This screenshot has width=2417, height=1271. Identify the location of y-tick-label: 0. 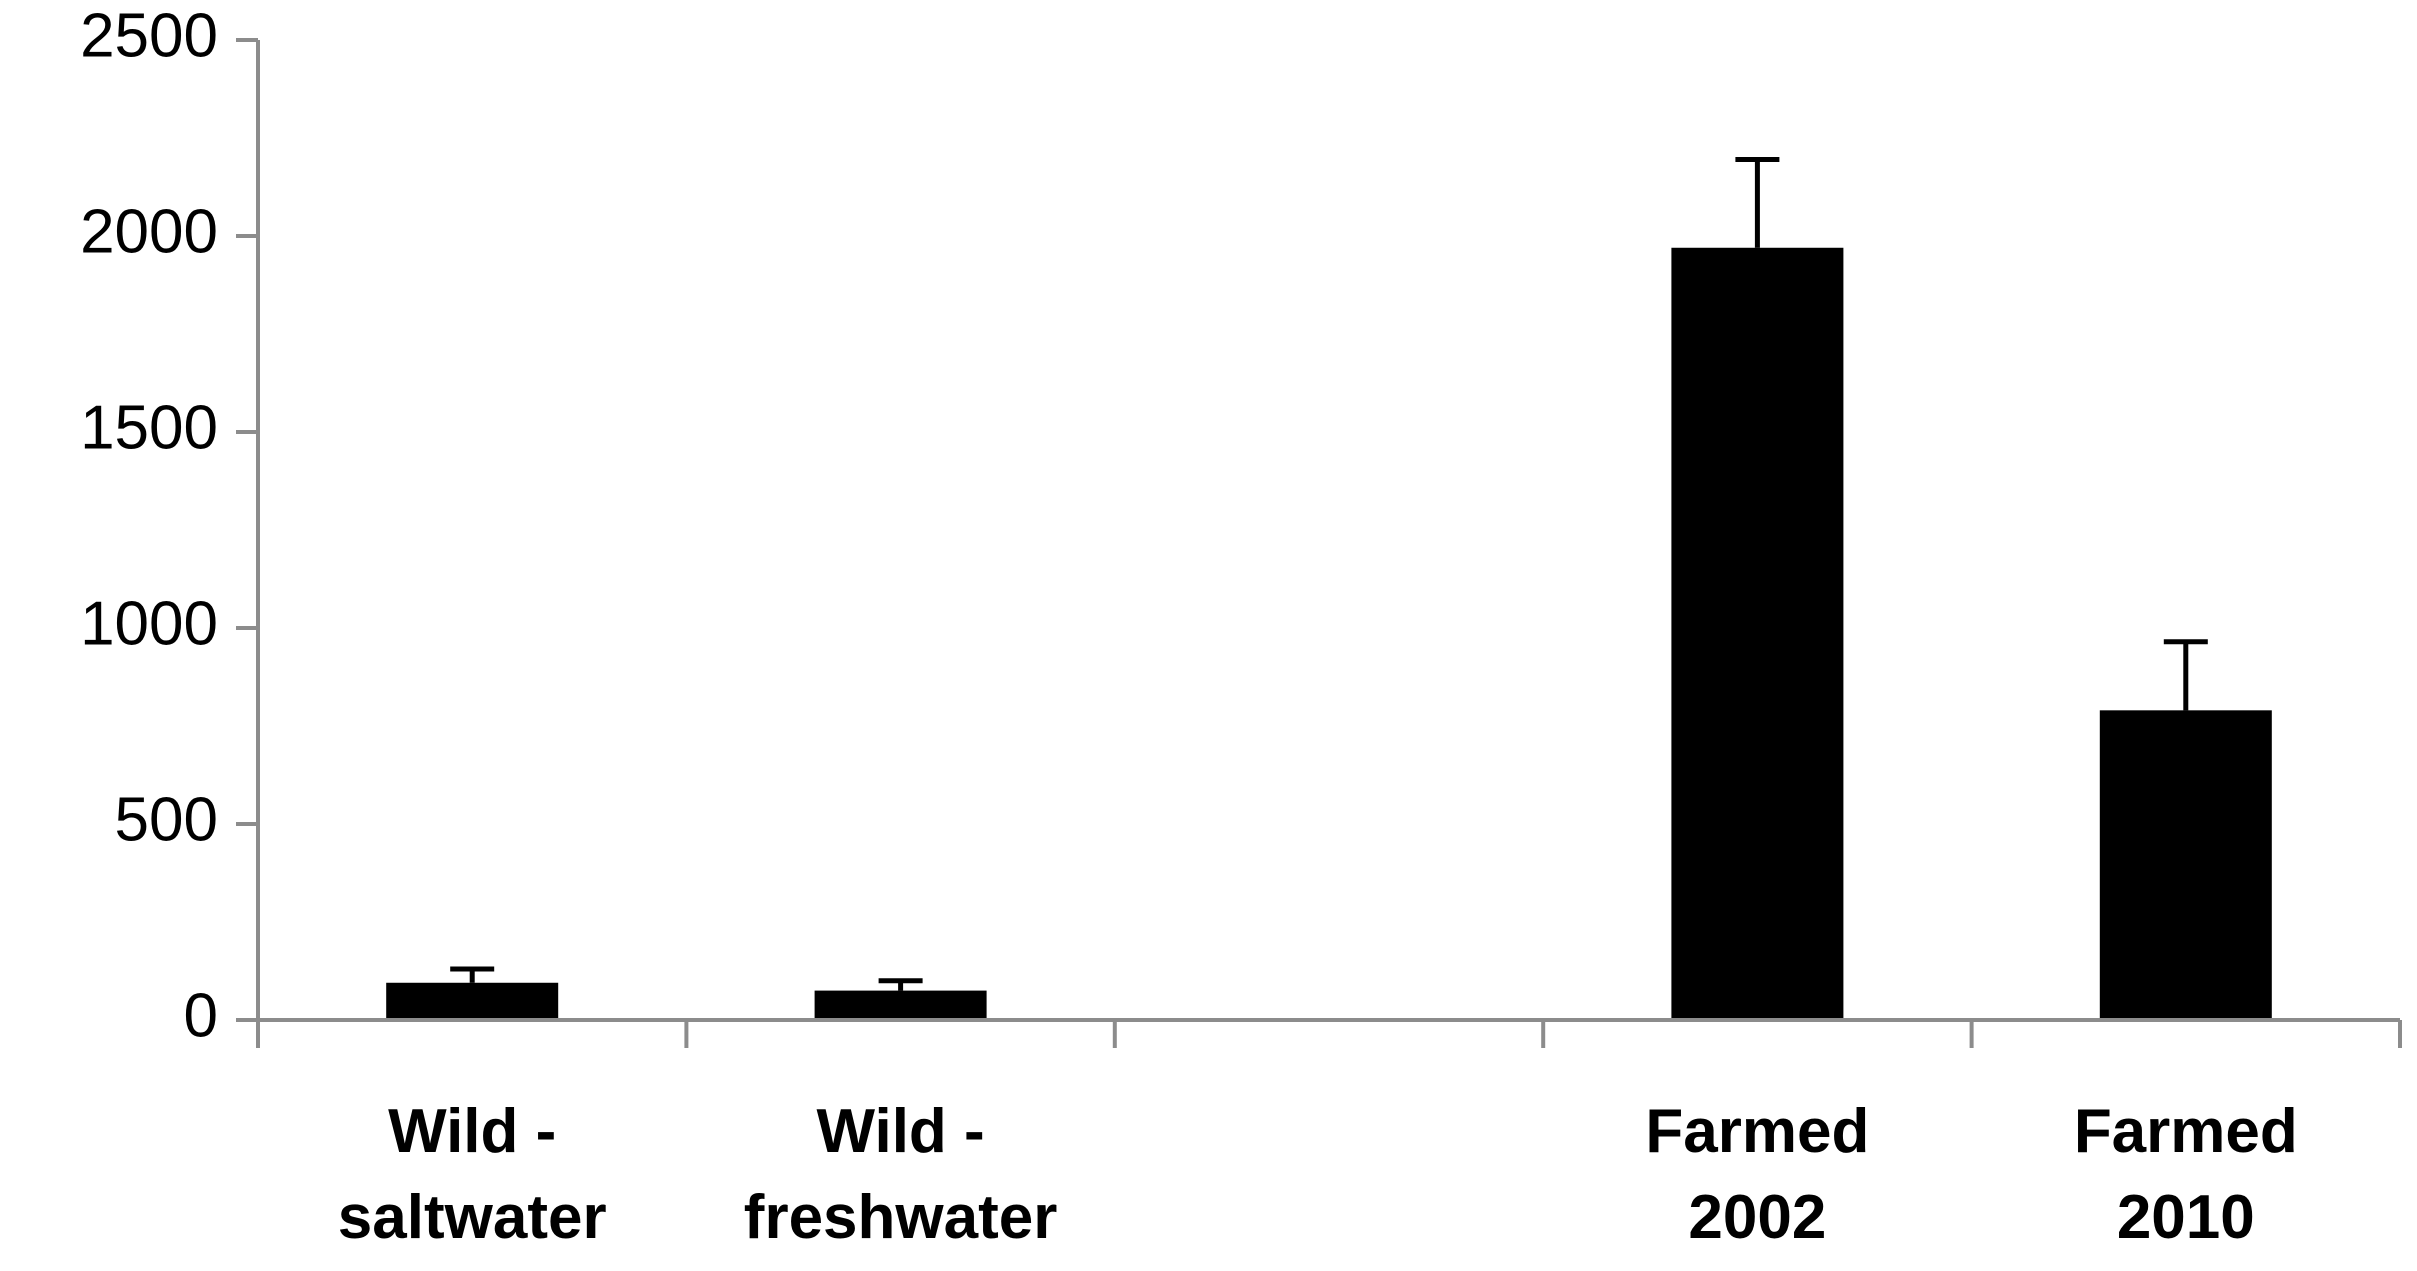
(201, 1015).